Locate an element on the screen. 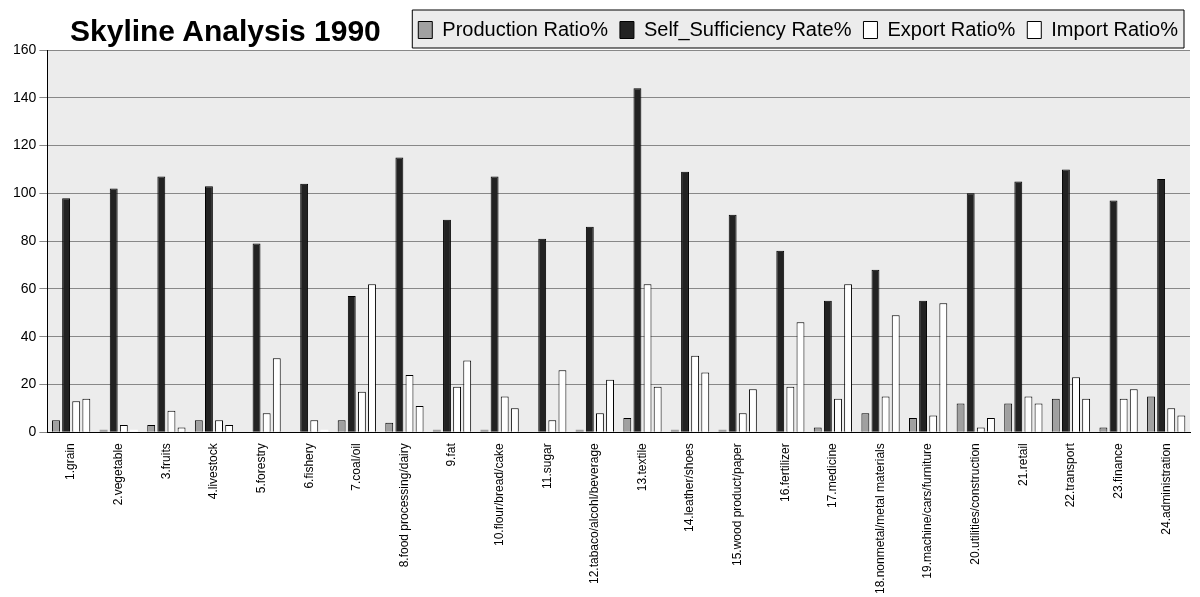 This screenshot has width=1200, height=597. legend-label: Export Ratio% is located at coordinates (951, 28).